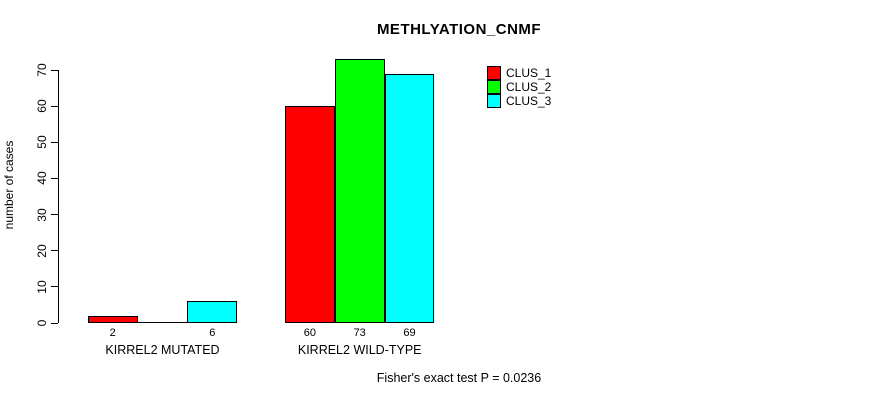 This screenshot has height=400, width=890. I want to click on y-axis-tick-label: 70, so click(42, 70).